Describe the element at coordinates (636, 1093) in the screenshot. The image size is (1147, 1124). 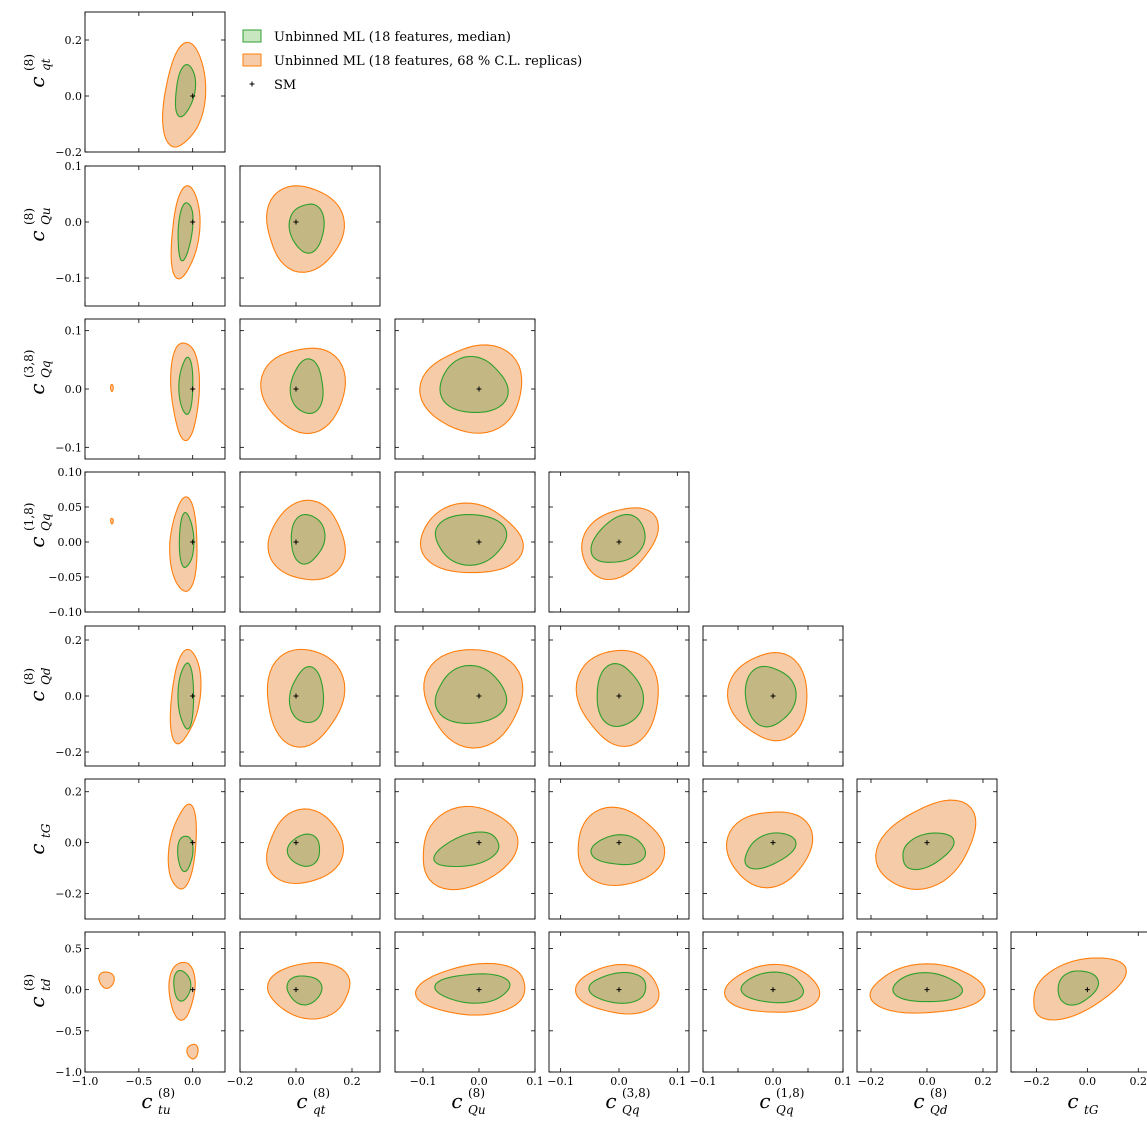
I see `svg-text: (3,8)` at that location.